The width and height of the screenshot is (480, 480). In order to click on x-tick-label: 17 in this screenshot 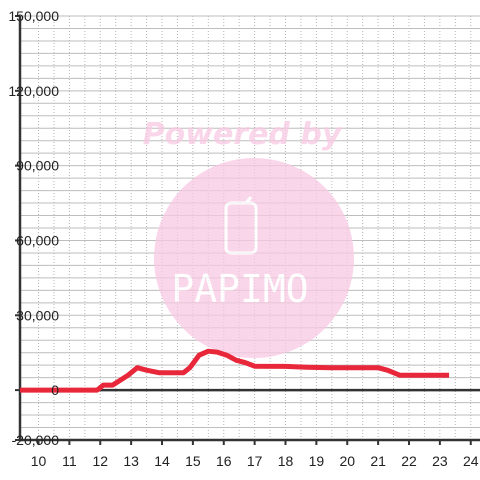, I will do `click(255, 461)`.